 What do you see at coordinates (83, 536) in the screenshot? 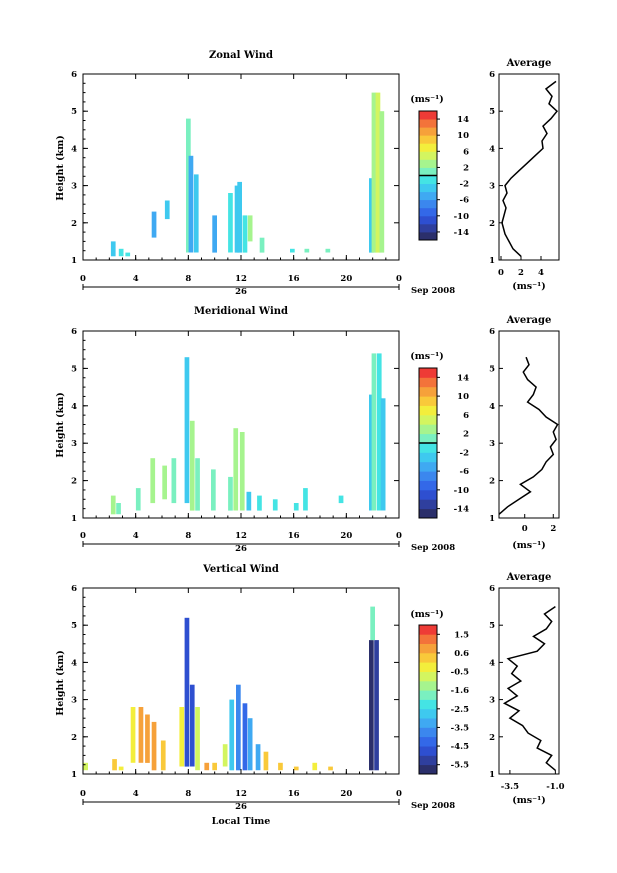
I see `meridional-xtick-label: 0` at bounding box center [83, 536].